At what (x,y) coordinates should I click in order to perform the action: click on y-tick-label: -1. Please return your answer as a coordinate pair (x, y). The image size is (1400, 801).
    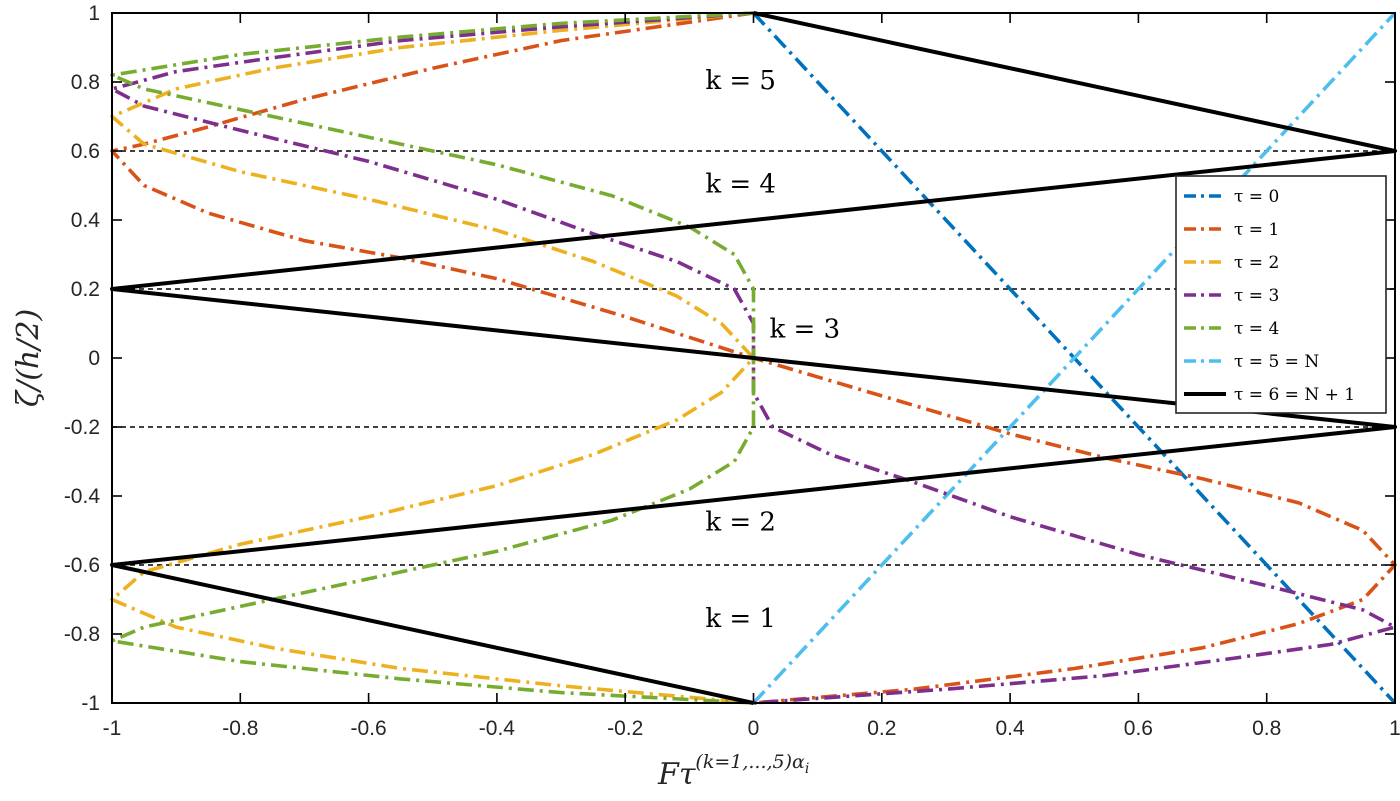
    Looking at the image, I should click on (90, 703).